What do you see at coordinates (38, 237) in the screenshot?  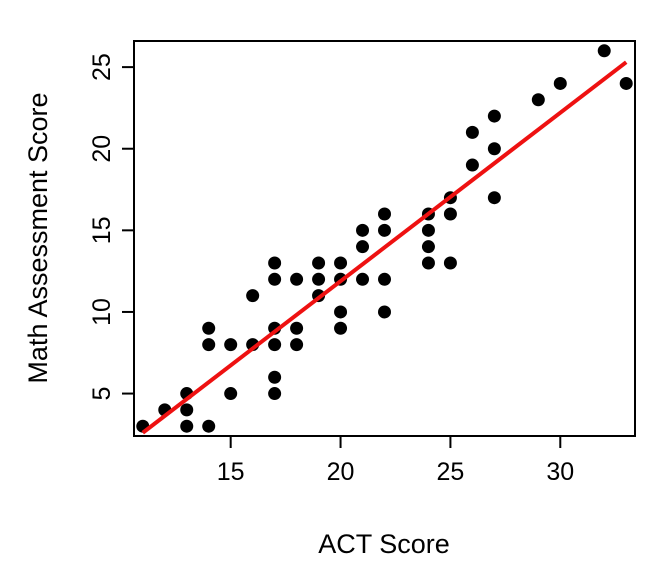 I see `y-axis-label: Math Assessment Score` at bounding box center [38, 237].